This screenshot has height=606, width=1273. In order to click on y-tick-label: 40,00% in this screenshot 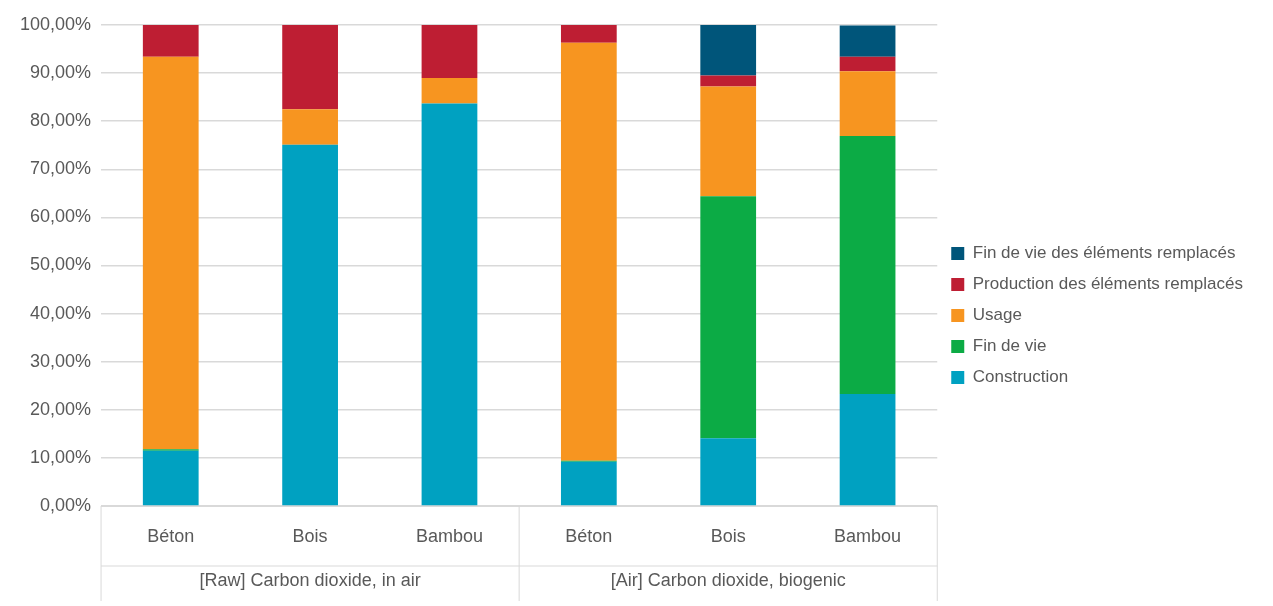, I will do `click(61, 312)`.